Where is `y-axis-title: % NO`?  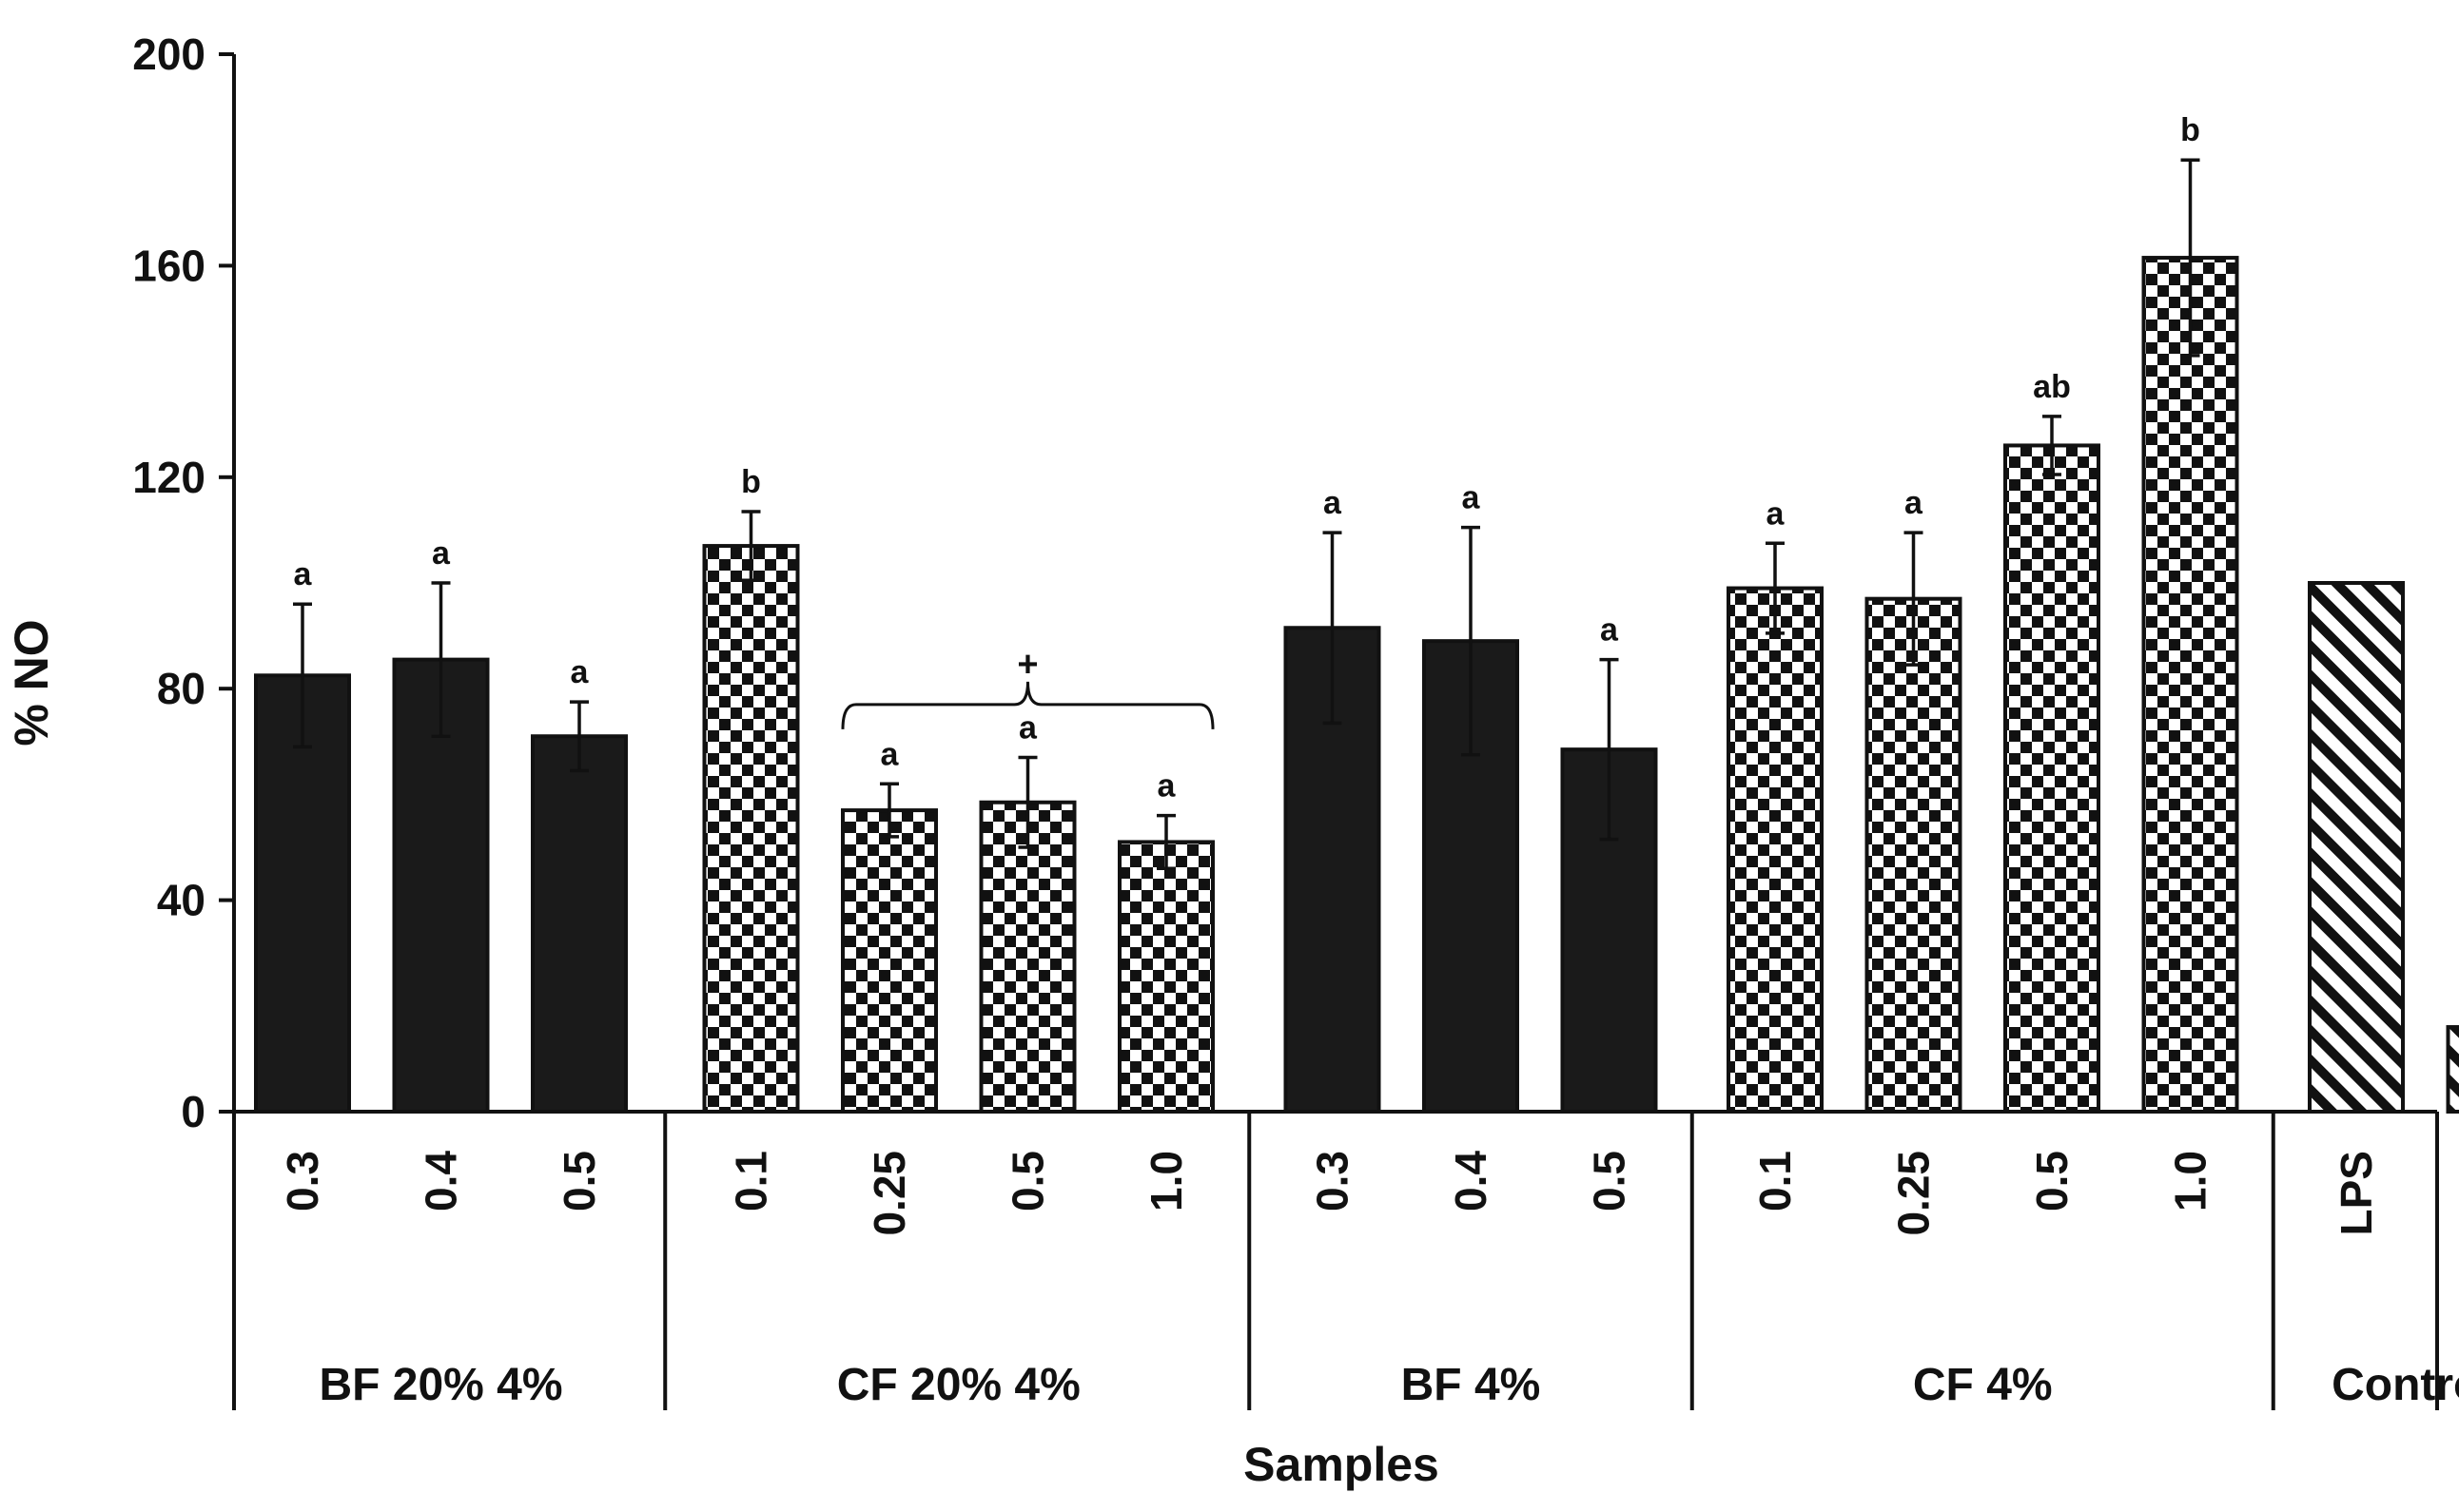 y-axis-title: % NO is located at coordinates (31, 682).